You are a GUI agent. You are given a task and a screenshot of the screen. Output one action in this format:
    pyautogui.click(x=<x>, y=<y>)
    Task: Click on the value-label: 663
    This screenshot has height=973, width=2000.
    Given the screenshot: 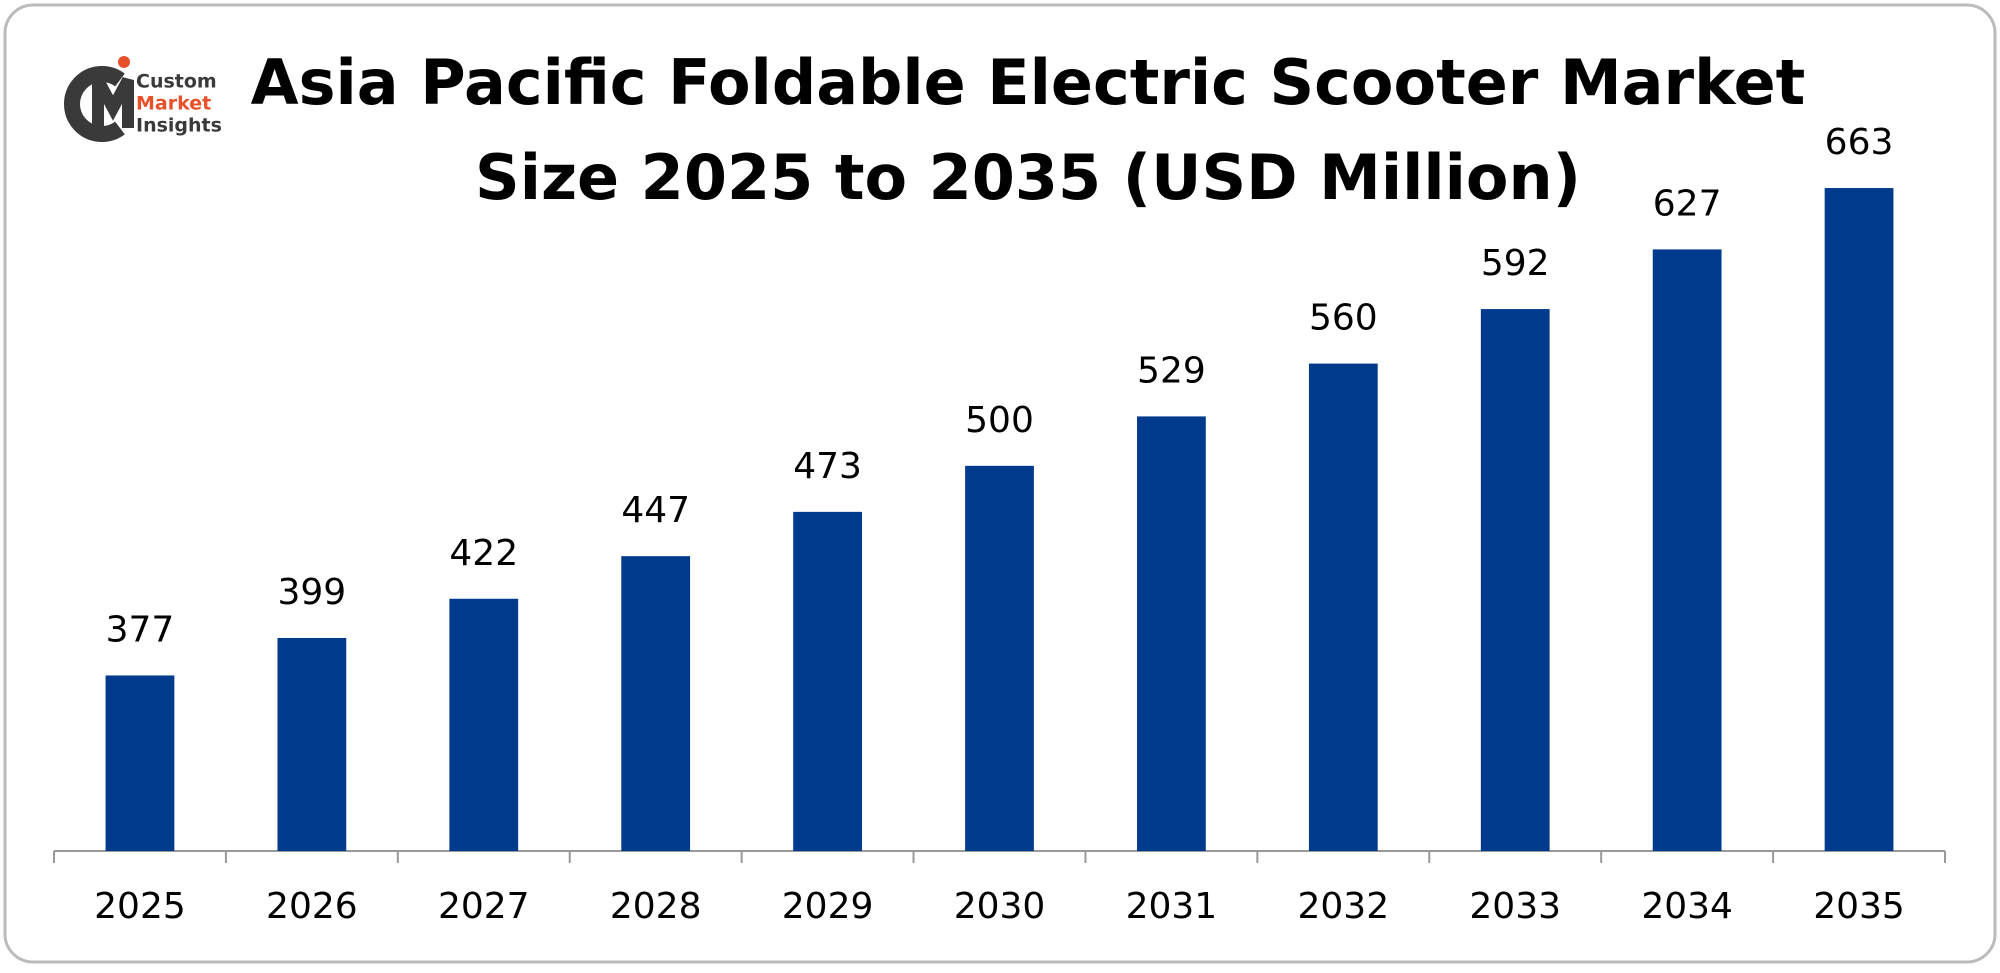 What is the action you would take?
    pyautogui.click(x=1859, y=142)
    